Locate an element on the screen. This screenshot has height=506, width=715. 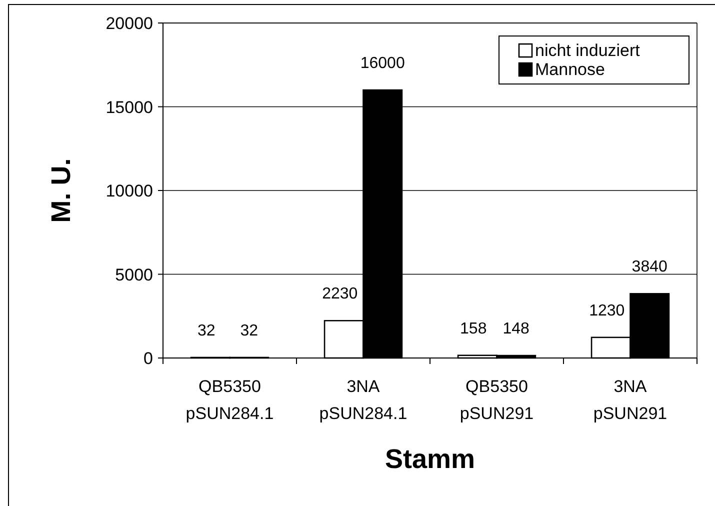
data-label: 16000 is located at coordinates (382, 63).